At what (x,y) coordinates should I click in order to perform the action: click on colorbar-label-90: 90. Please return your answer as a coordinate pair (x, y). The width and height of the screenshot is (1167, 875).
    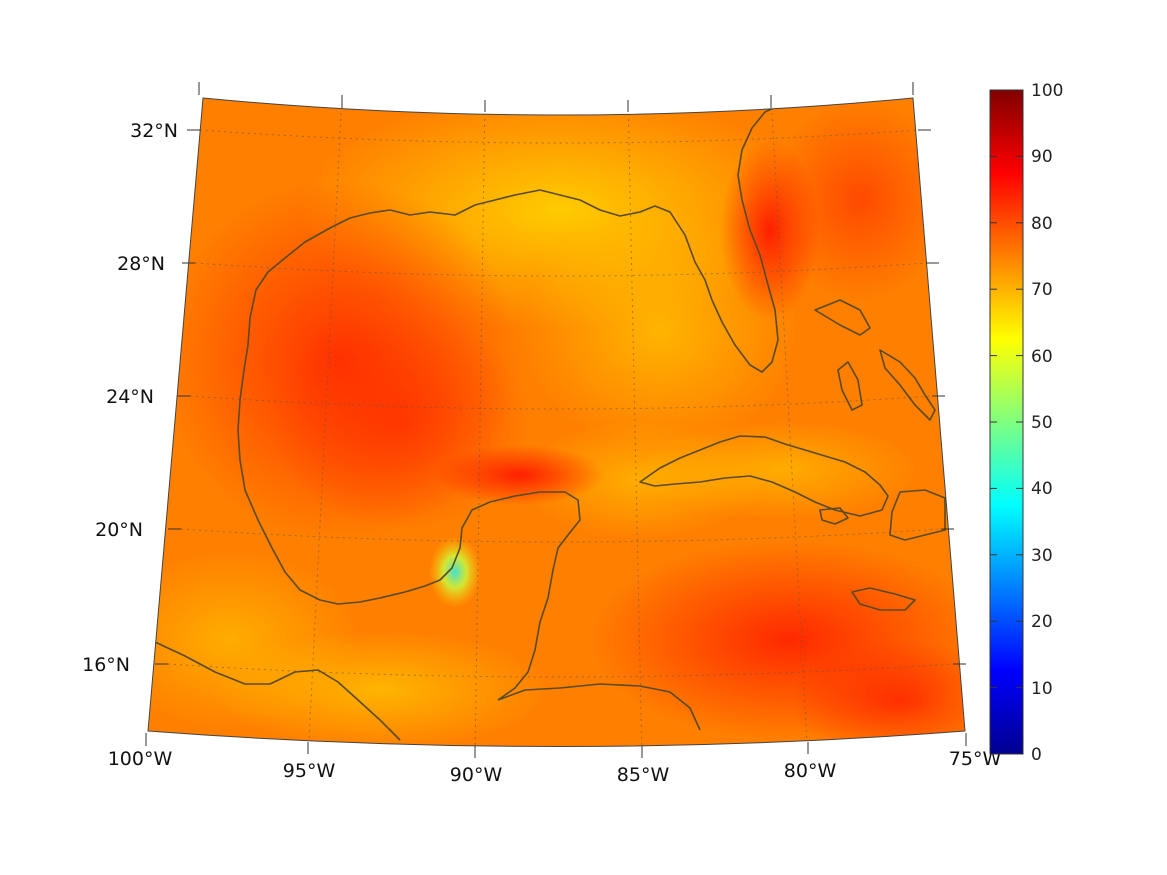
    Looking at the image, I should click on (1042, 157).